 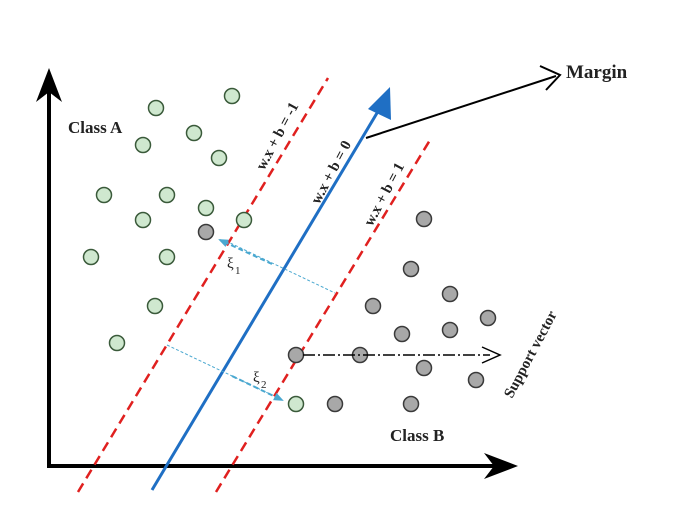 I want to click on margin-pointer-open-arrowhead-icon, so click(x=550, y=78).